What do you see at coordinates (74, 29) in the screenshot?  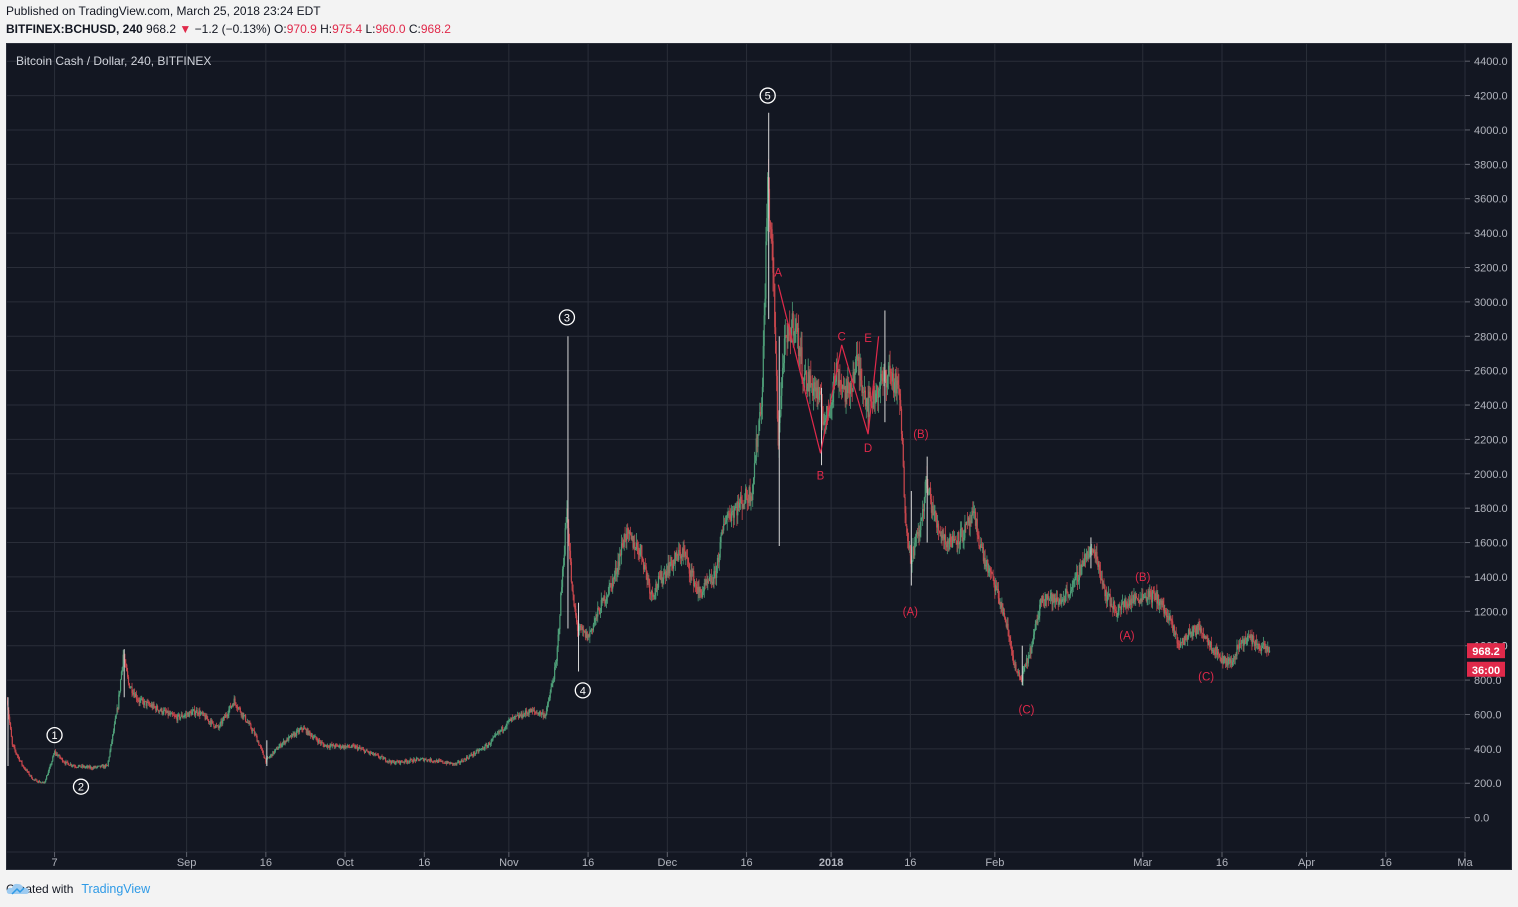 I see `symbol-label: BITFINEX:BCHUSD, 240` at bounding box center [74, 29].